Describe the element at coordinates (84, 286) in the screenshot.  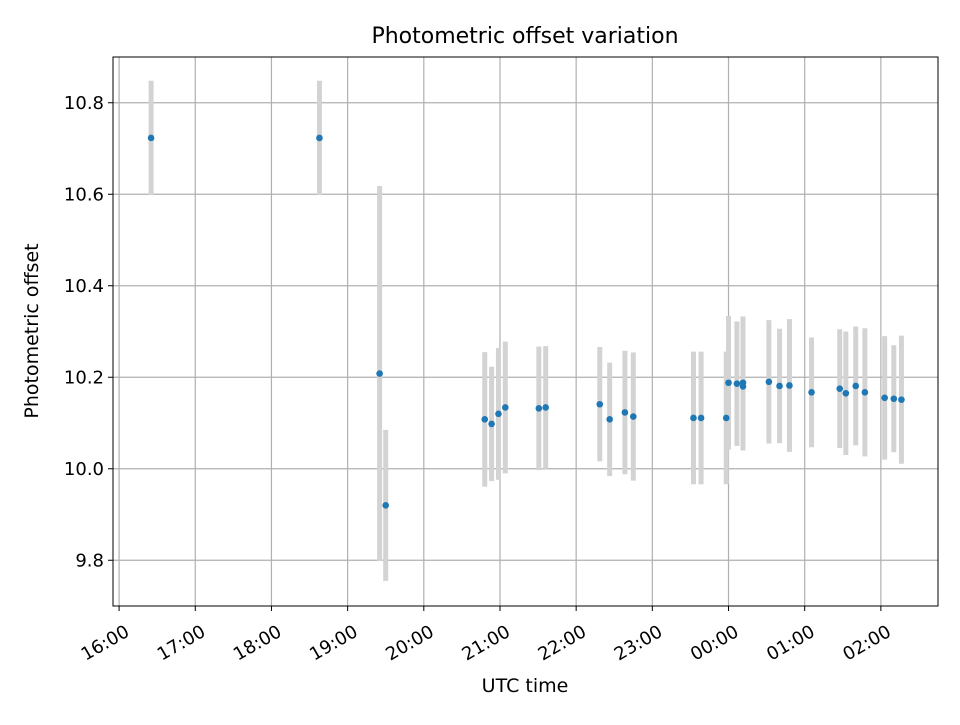
I see `y-tick-label: 10.4` at that location.